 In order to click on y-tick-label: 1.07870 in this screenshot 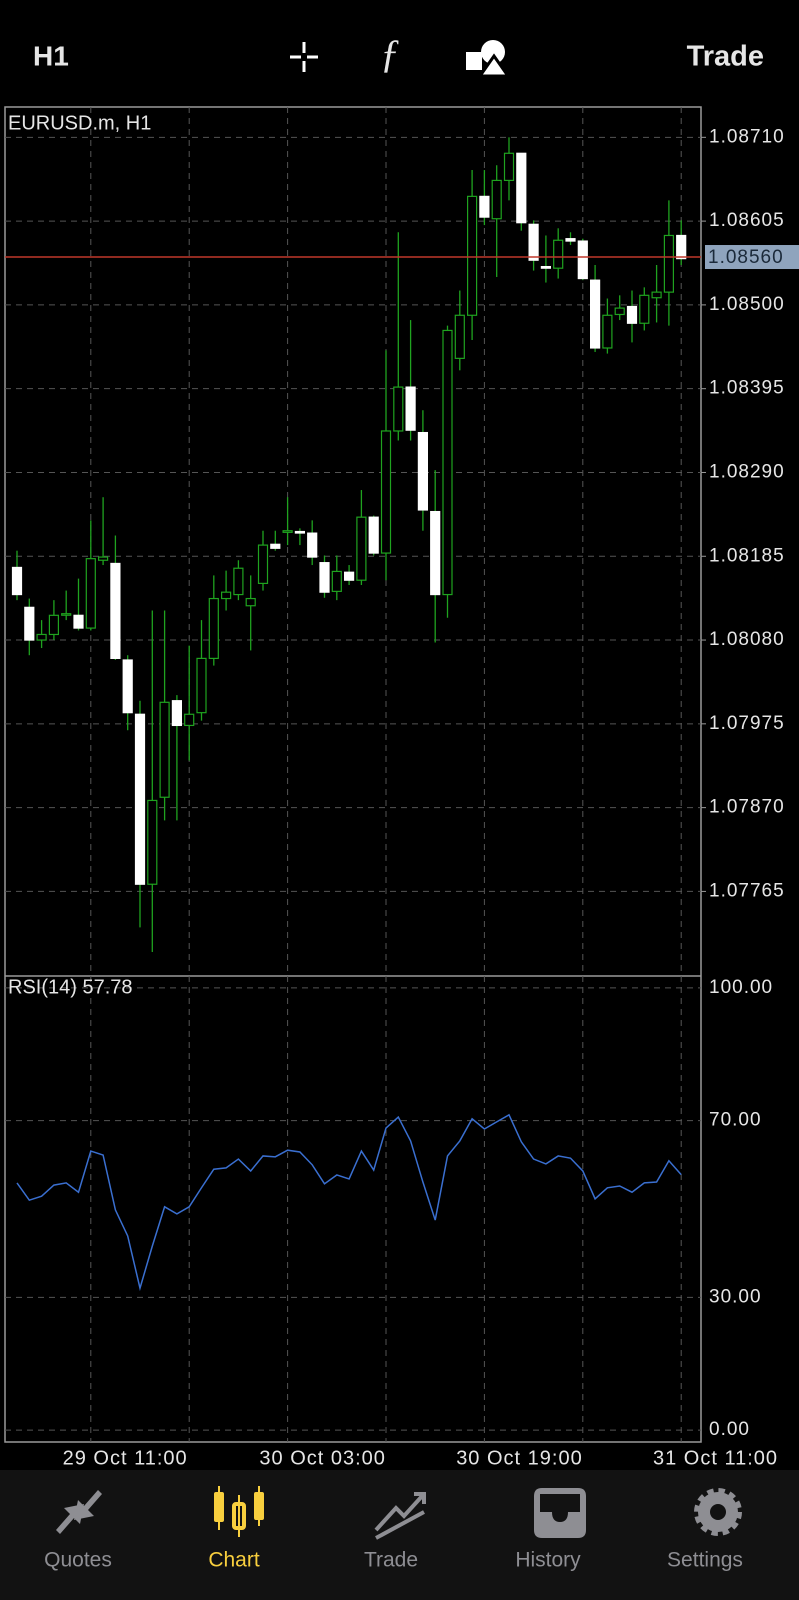, I will do `click(747, 807)`.